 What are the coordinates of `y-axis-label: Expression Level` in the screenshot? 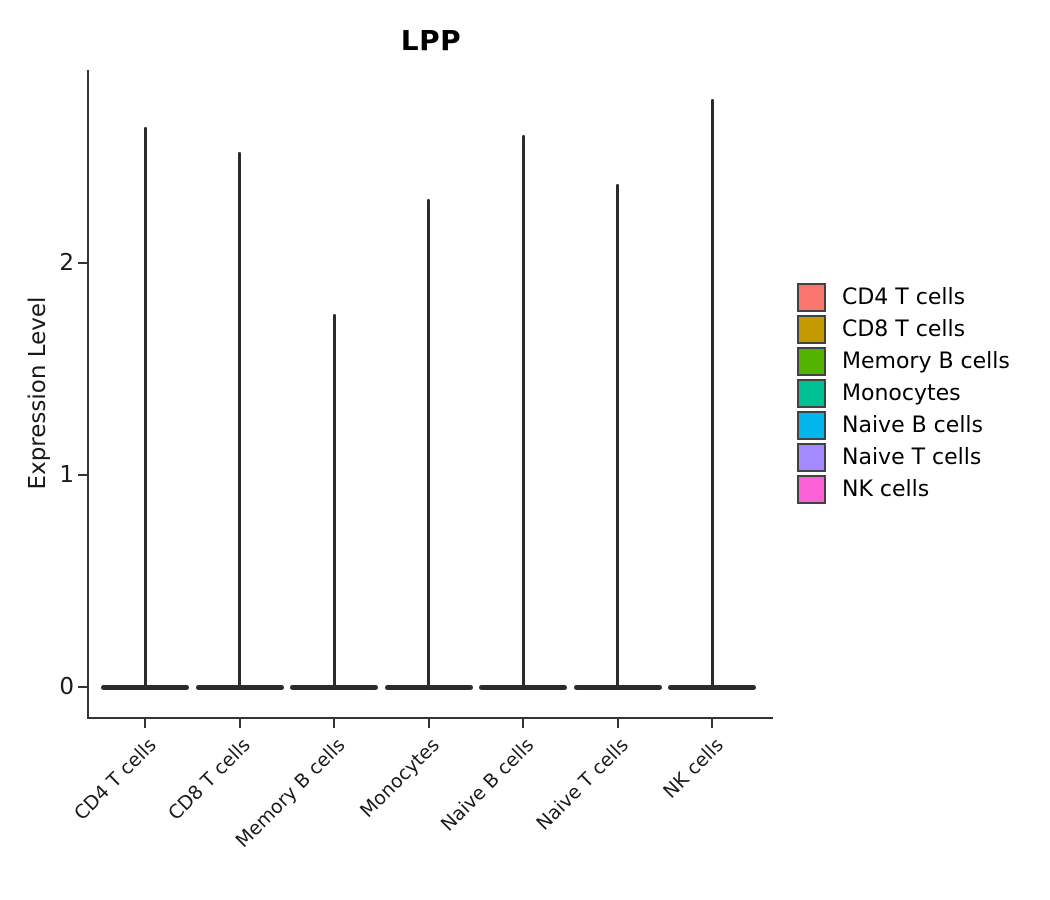 It's located at (38, 393).